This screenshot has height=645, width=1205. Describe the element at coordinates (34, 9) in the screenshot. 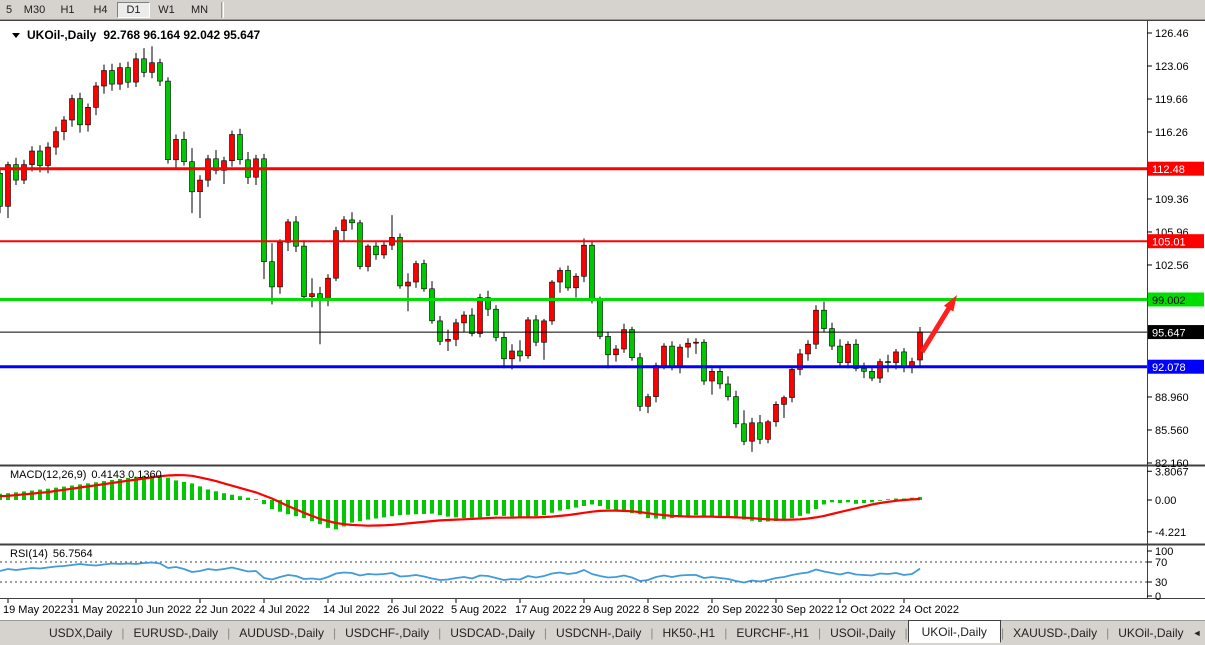

I see `timeframe-button-m30: M30` at that location.